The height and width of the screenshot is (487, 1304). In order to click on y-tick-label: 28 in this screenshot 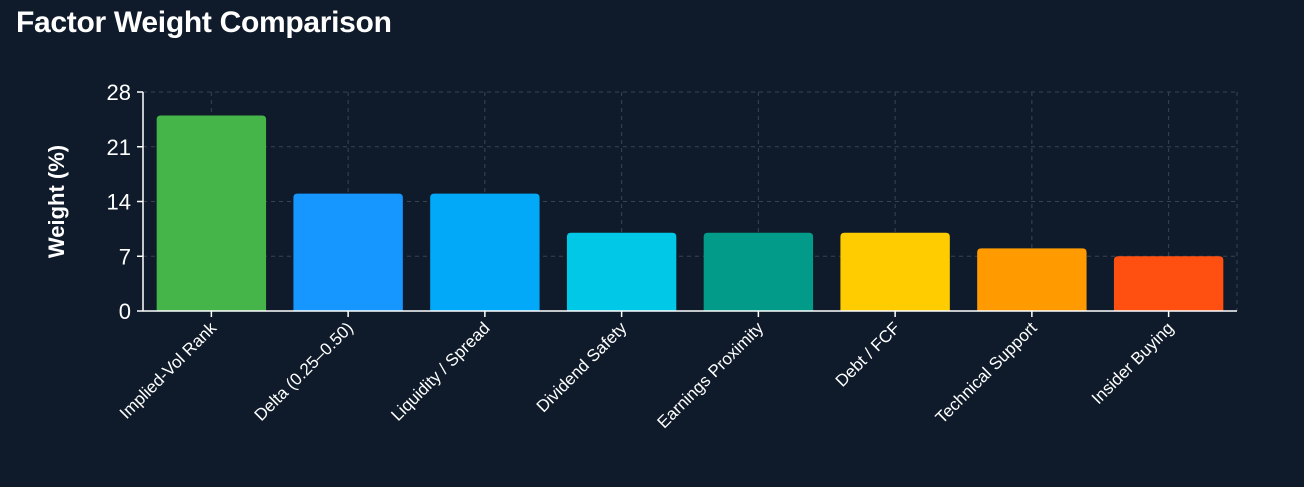, I will do `click(119, 92)`.